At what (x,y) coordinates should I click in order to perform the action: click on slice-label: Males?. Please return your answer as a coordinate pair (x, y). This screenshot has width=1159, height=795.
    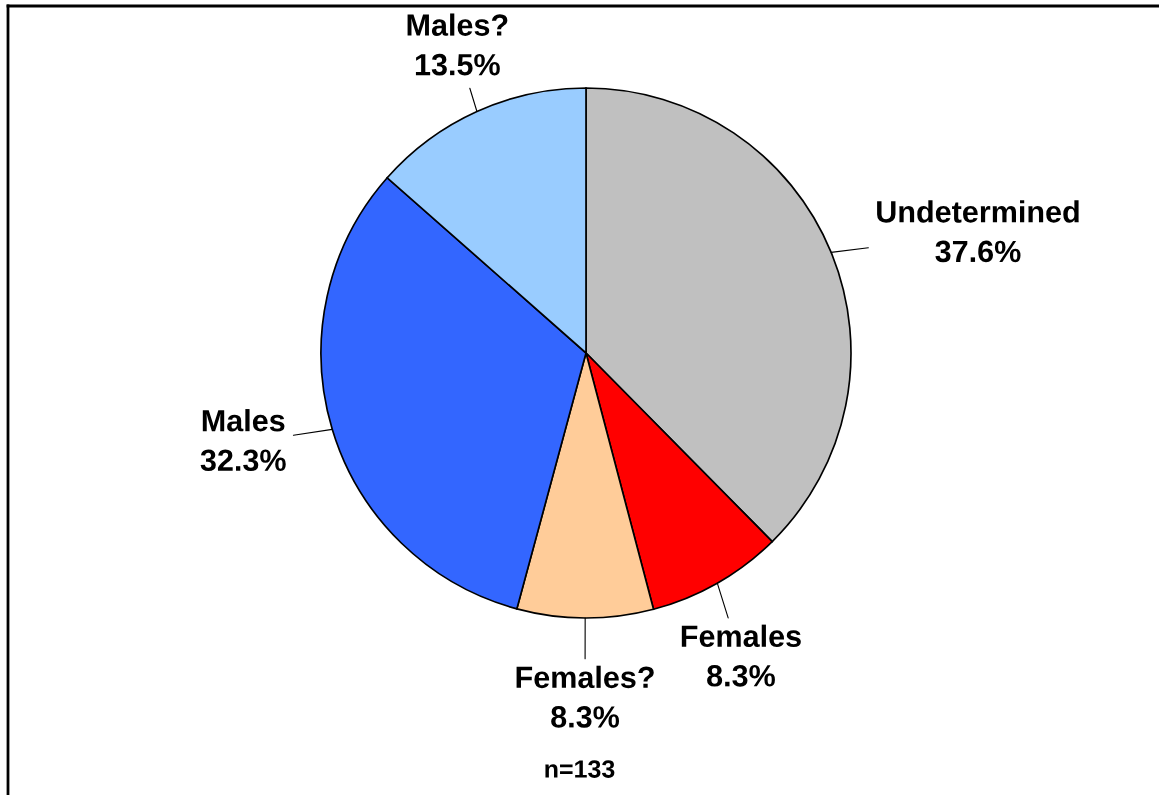
    Looking at the image, I should click on (457, 24).